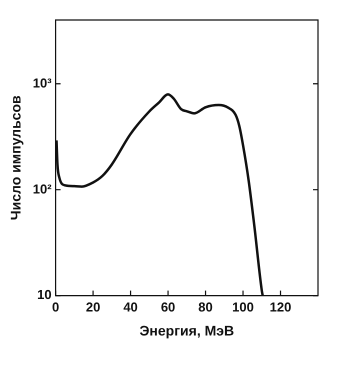 The height and width of the screenshot is (368, 342). Describe the element at coordinates (42, 82) in the screenshot. I see `y-tick-label: 10³` at that location.